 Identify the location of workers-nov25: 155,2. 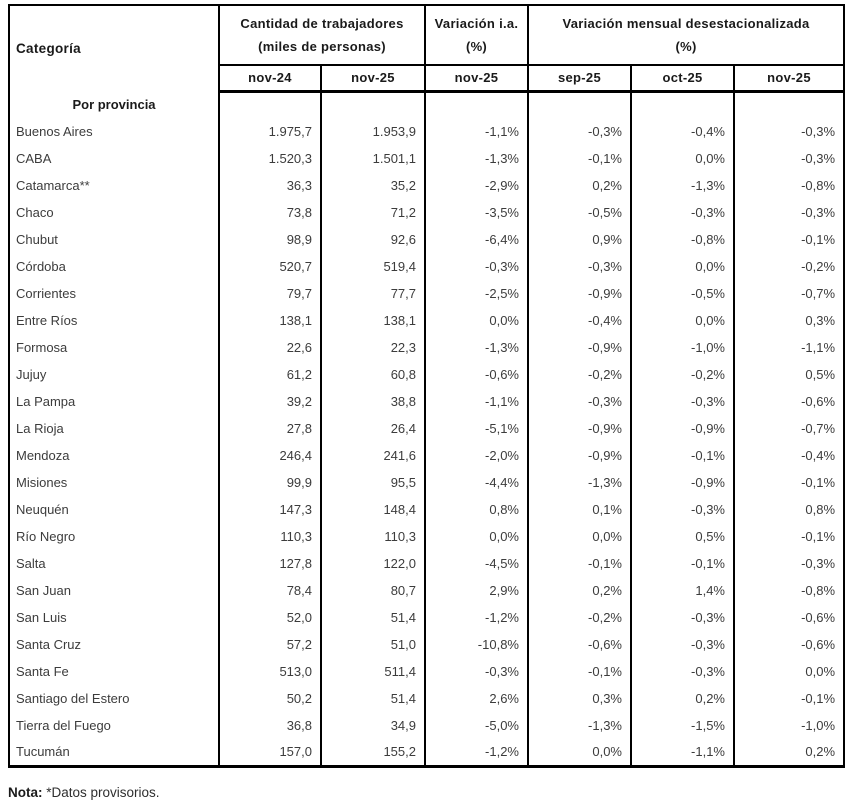
(373, 752).